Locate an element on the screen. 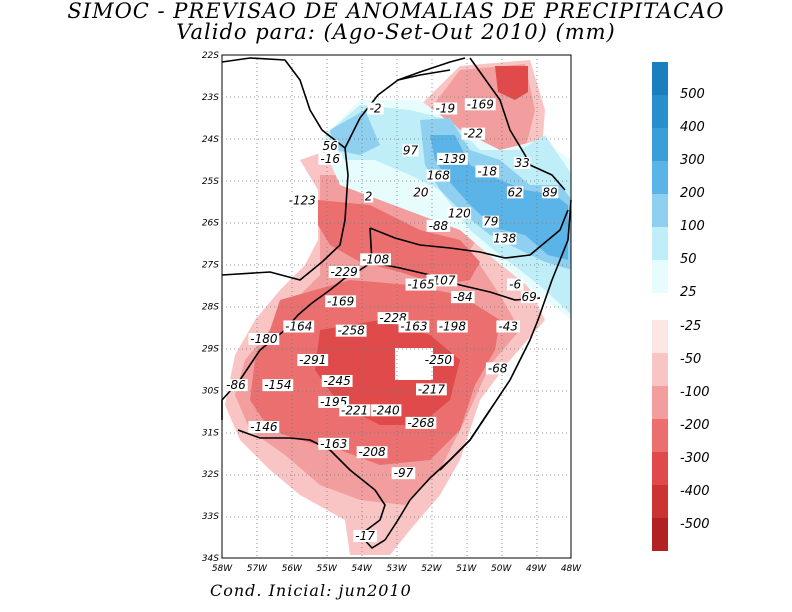 The image size is (792, 612). svg-text: -217 is located at coordinates (432, 389).